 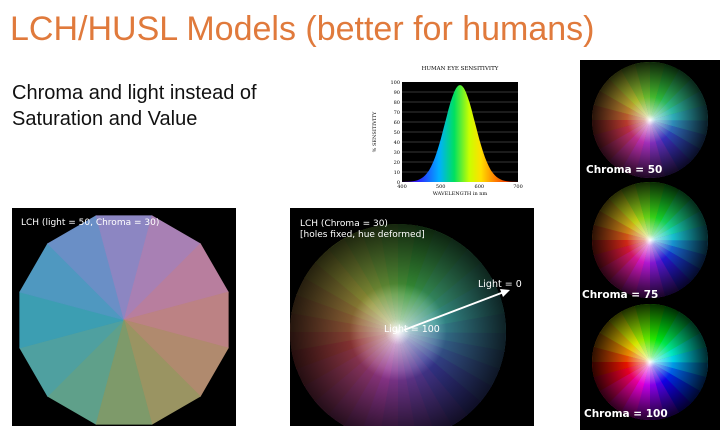 What do you see at coordinates (397, 113) in the screenshot?
I see `ytick-label: 70` at bounding box center [397, 113].